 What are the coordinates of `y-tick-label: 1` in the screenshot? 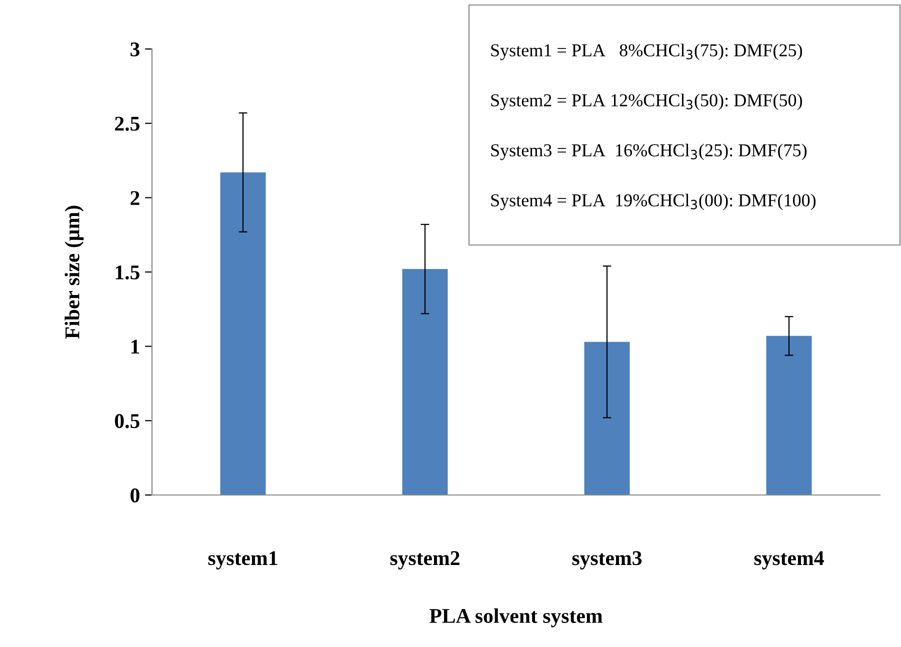 It's located at (135, 347).